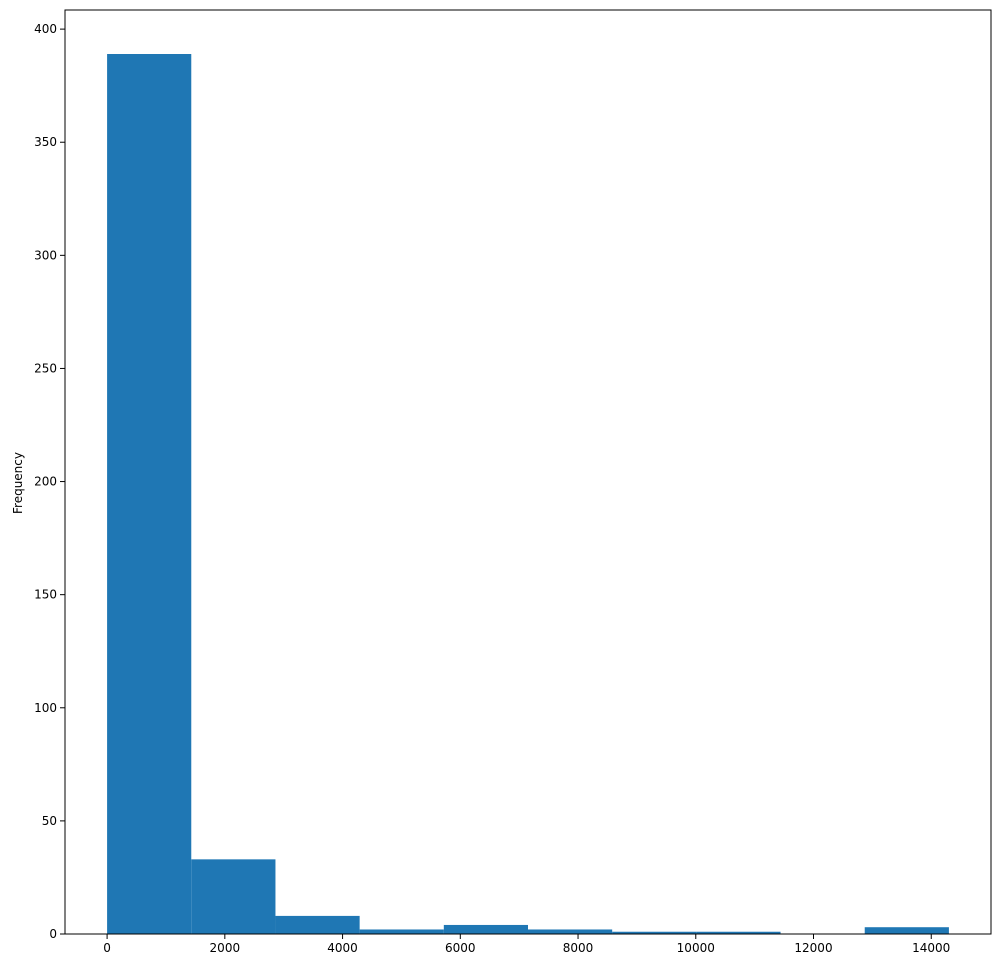  I want to click on y-tick-label-3: 150, so click(45, 595).